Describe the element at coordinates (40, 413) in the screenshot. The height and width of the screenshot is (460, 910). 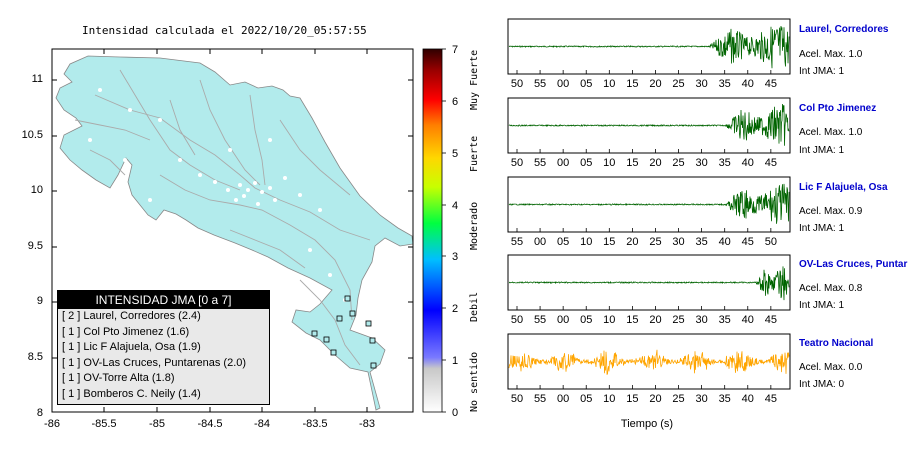
I see `map-y-tick: 8` at that location.